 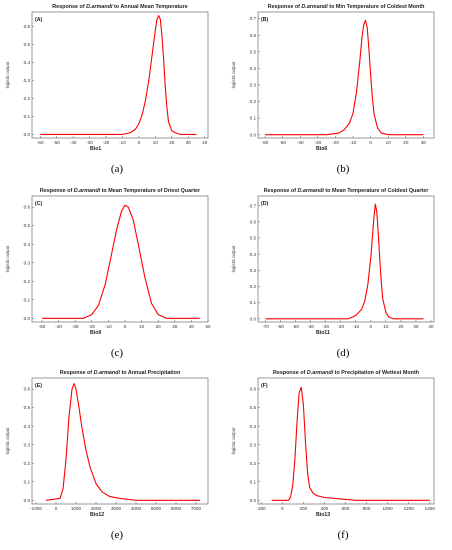 What do you see at coordinates (38, 386) in the screenshot?
I see `panel-label: (E)` at bounding box center [38, 386].